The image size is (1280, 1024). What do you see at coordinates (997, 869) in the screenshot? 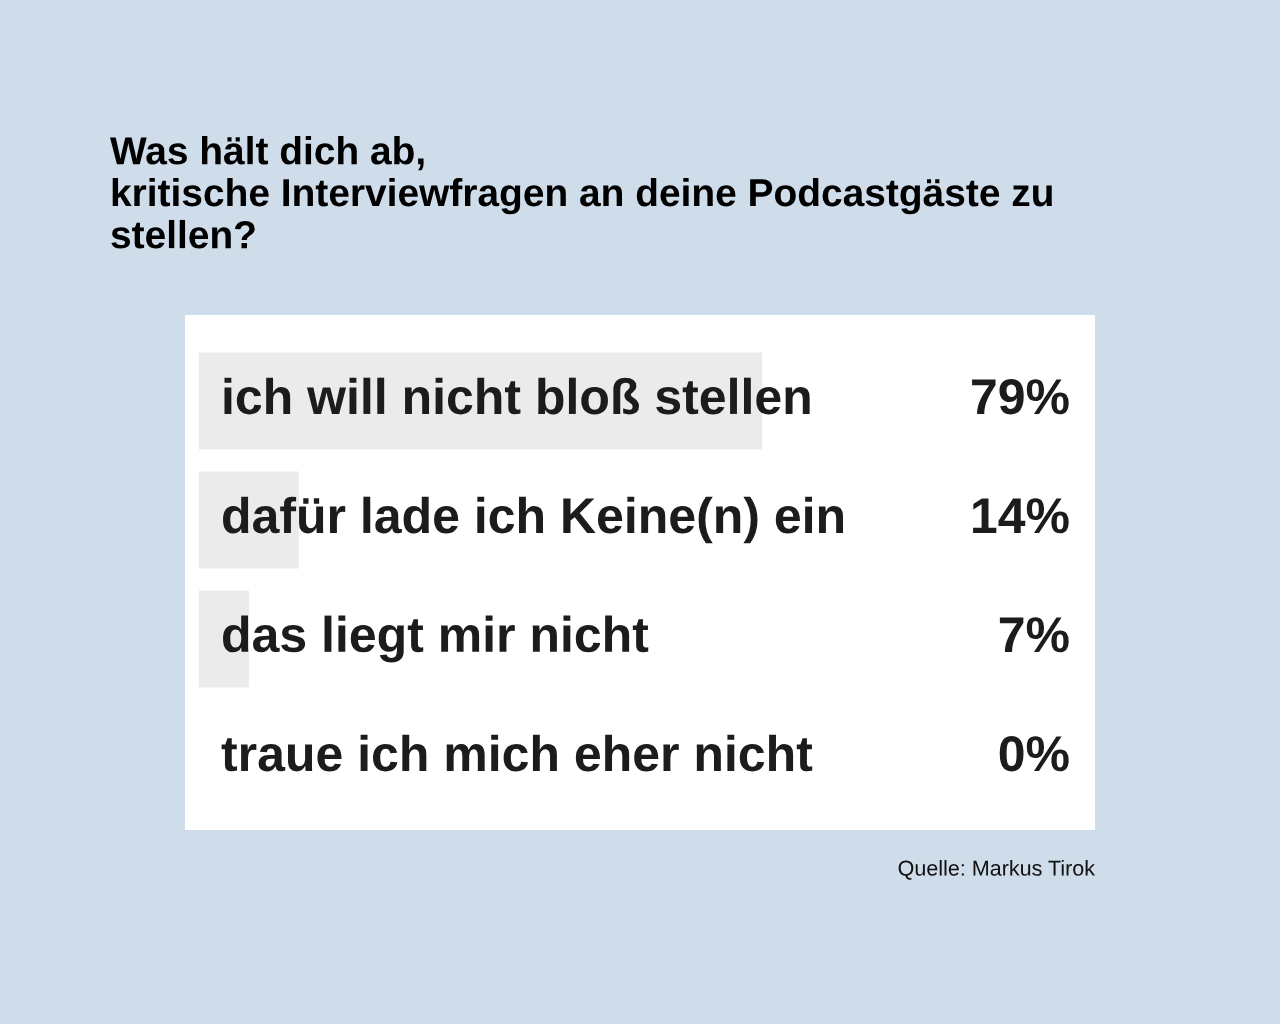
I see `source-note: Quelle: Markus Tirok` at bounding box center [997, 869].